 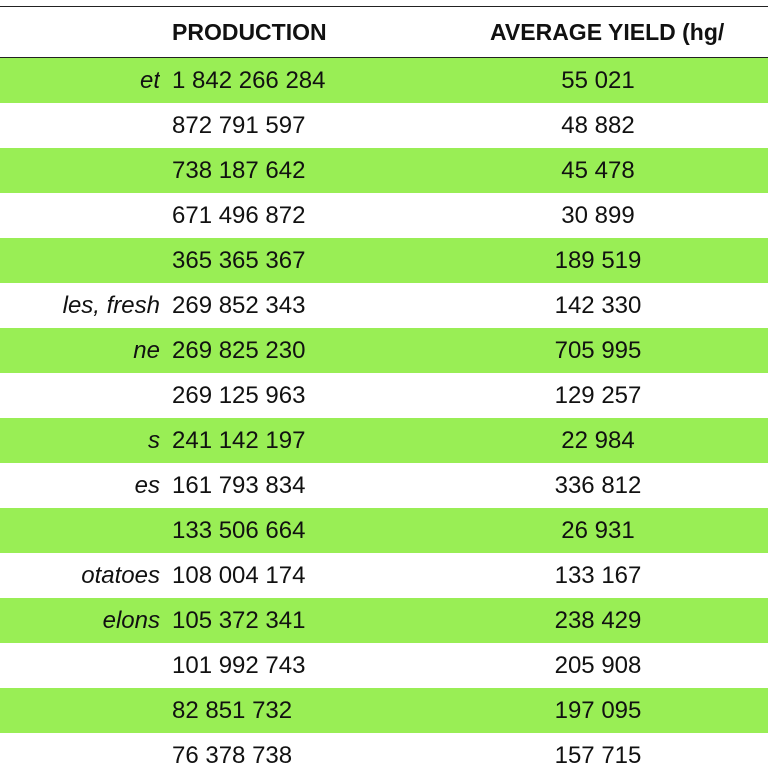 What do you see at coordinates (239, 485) in the screenshot?
I see `production-cell: 161 793 834` at bounding box center [239, 485].